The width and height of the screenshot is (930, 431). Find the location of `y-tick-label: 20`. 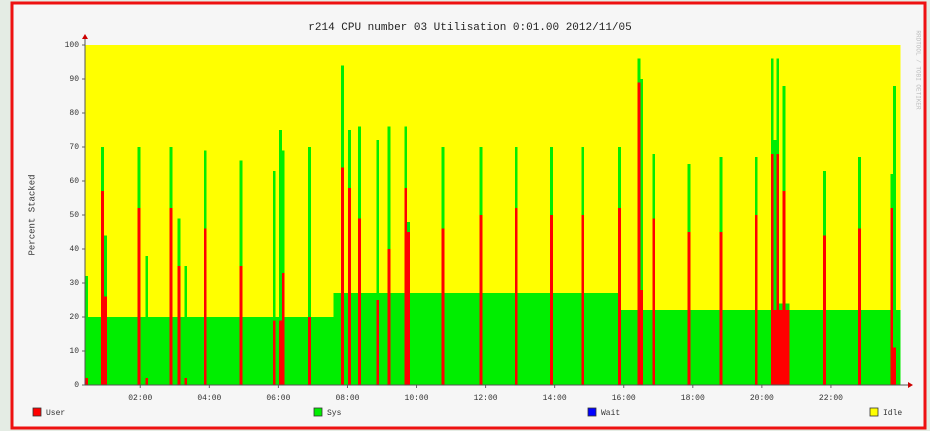

y-tick-label: 20 is located at coordinates (74, 317).